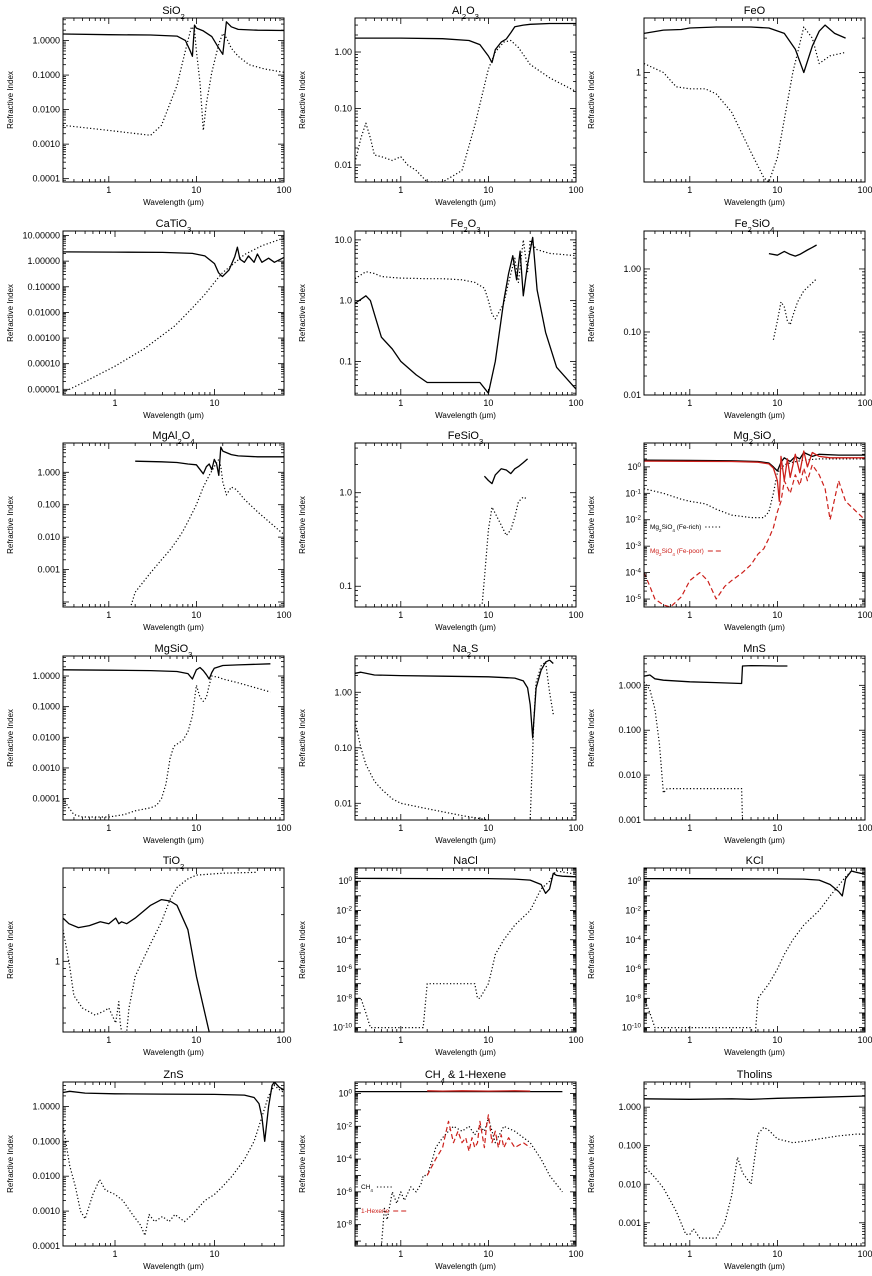 Image resolution: width=872 pixels, height=1276 pixels. What do you see at coordinates (43, 389) in the screenshot?
I see `y-tick-label: 0.00001` at bounding box center [43, 389].